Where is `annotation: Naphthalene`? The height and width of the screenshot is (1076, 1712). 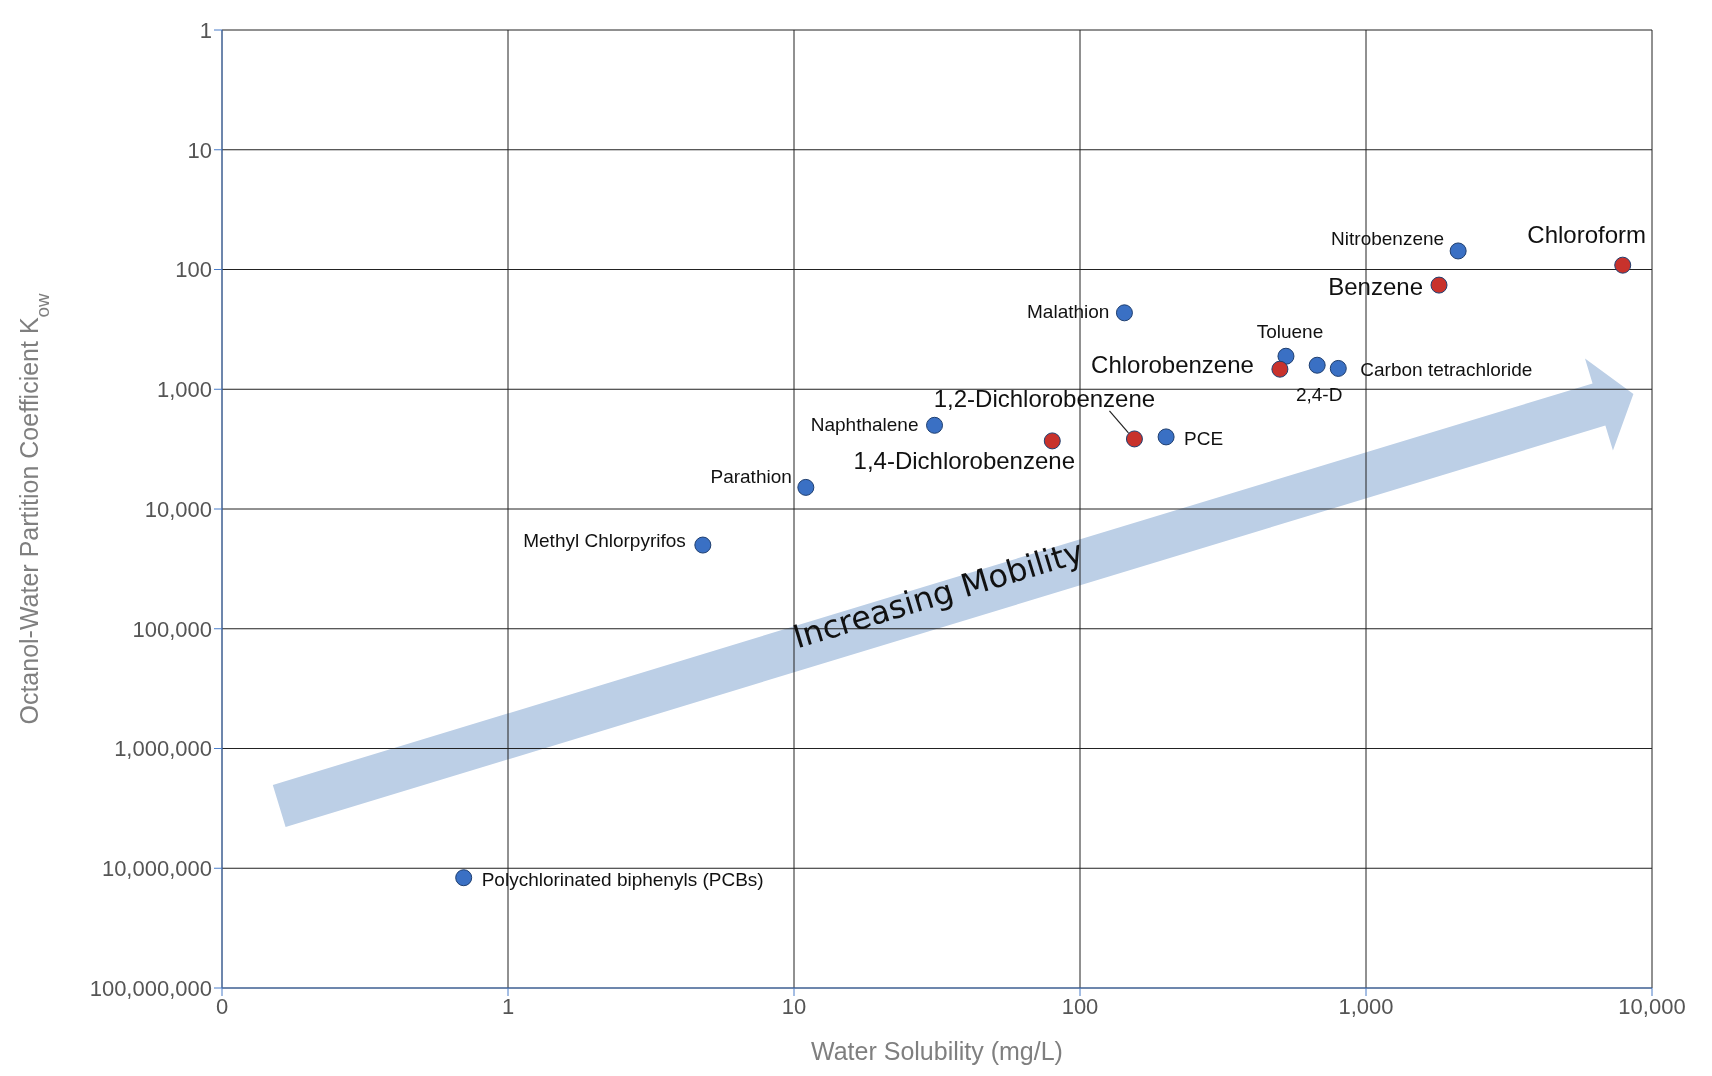
annotation: Naphthalene is located at coordinates (864, 425).